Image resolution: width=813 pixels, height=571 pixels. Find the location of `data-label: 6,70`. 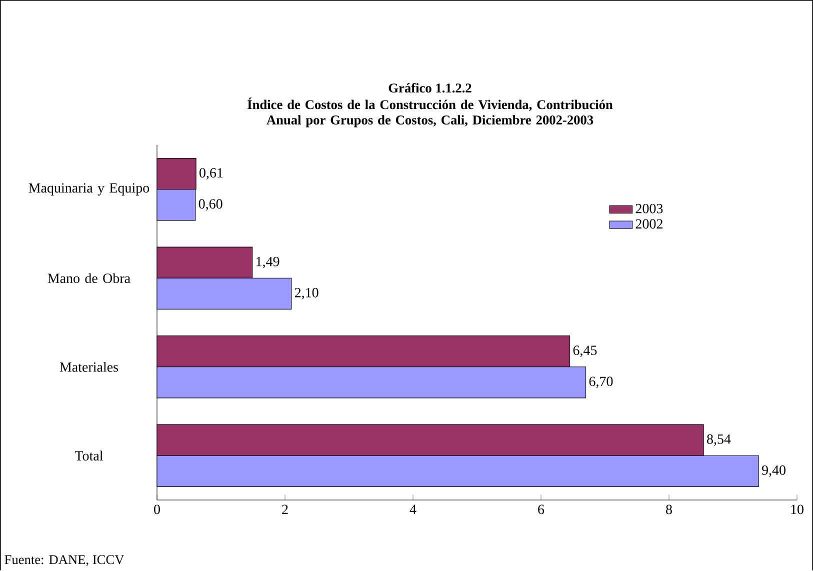

data-label: 6,70 is located at coordinates (601, 382).